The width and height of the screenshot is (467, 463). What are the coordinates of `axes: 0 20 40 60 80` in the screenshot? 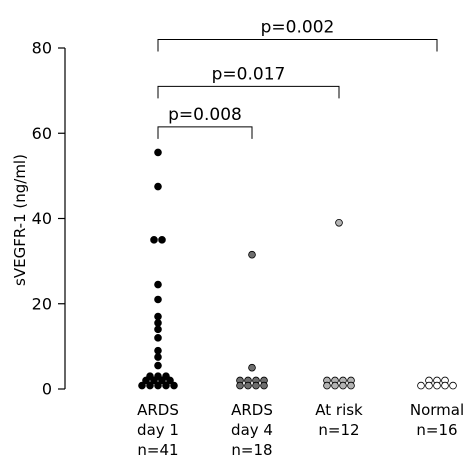 It's located at (49, 219).